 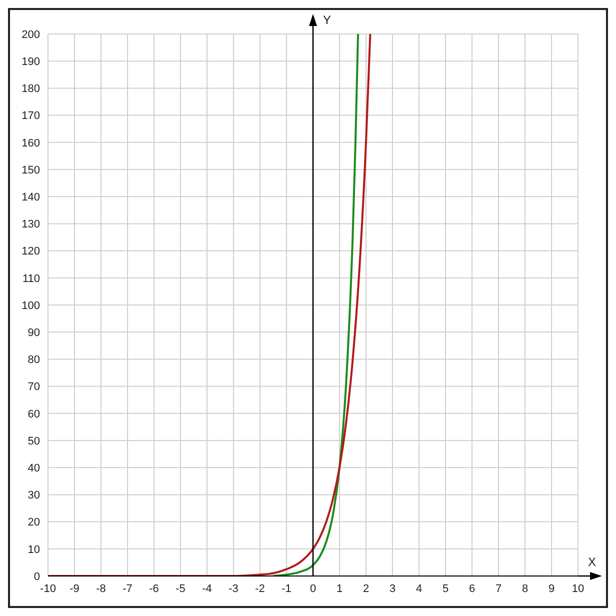 I want to click on x-tick-label: -6, so click(x=154, y=588).